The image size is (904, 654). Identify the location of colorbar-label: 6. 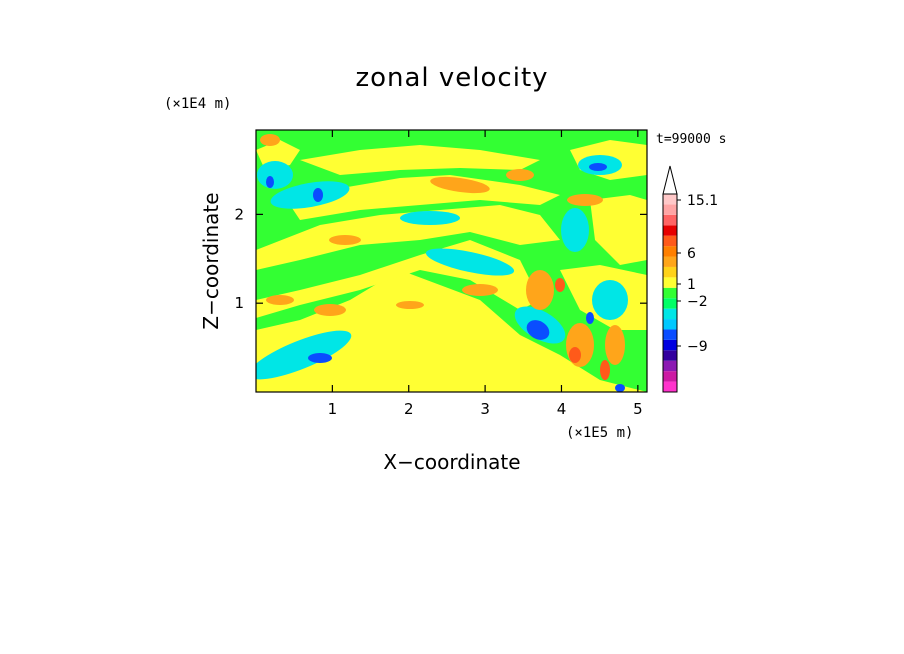
(691, 254).